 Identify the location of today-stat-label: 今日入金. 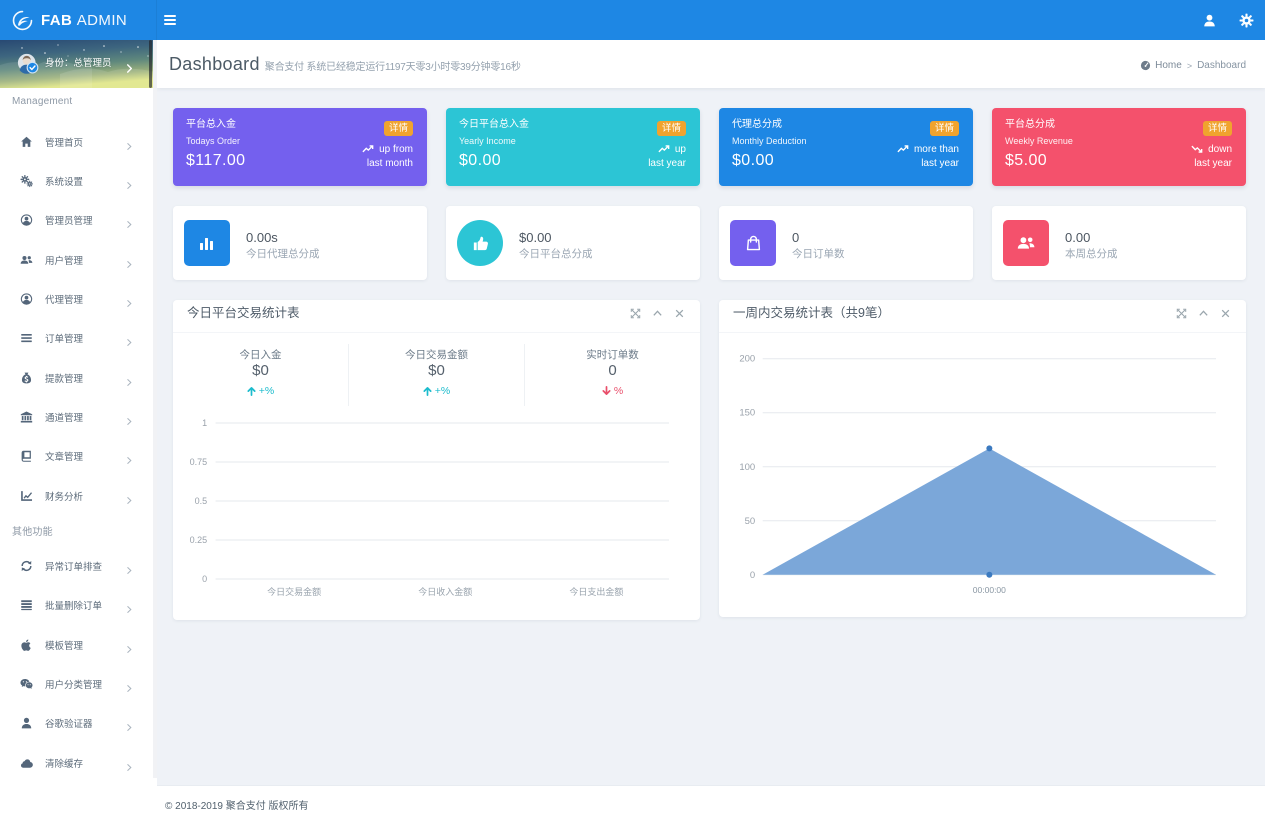
(260, 355).